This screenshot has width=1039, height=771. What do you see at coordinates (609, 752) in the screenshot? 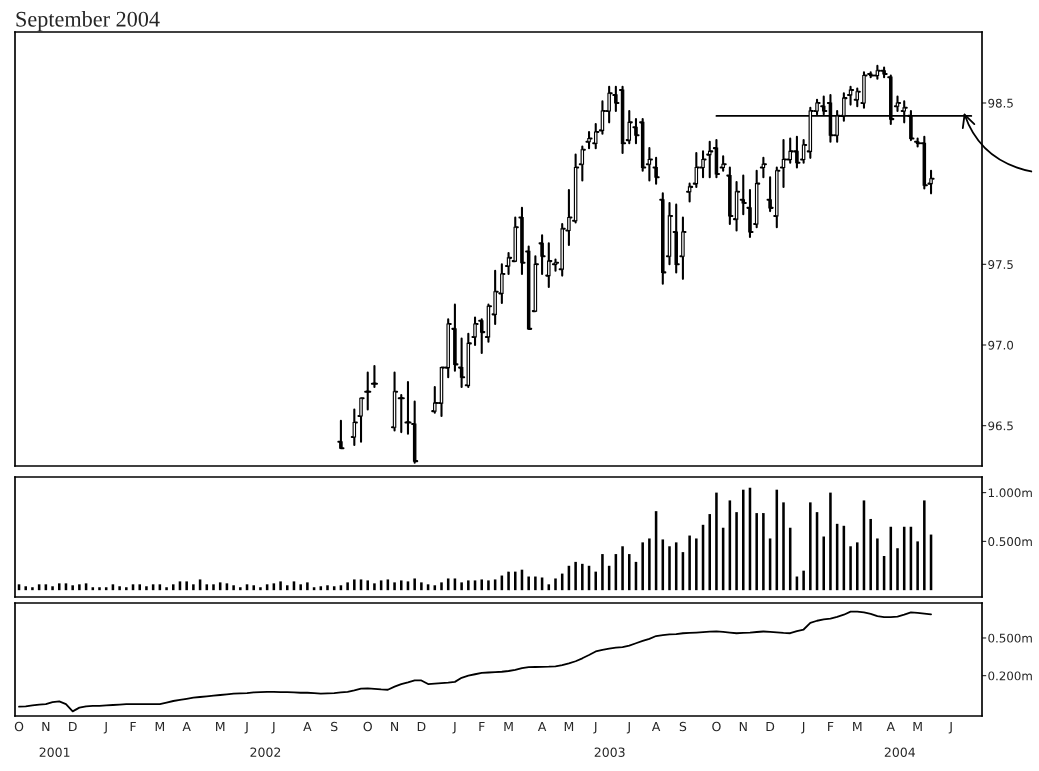
I see `text: 2003` at bounding box center [609, 752].